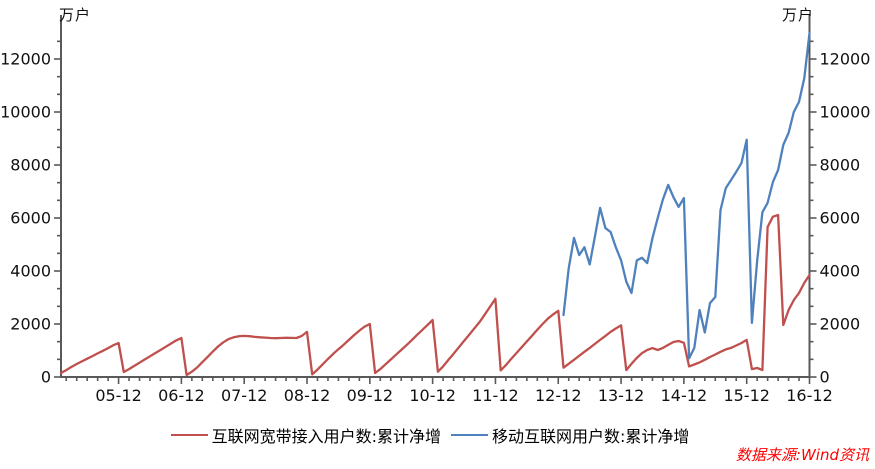 Image resolution: width=875 pixels, height=469 pixels. Describe the element at coordinates (326, 436) in the screenshot. I see `legend-label-broadband: 互联网宽带接入用户数:累计净增` at that location.